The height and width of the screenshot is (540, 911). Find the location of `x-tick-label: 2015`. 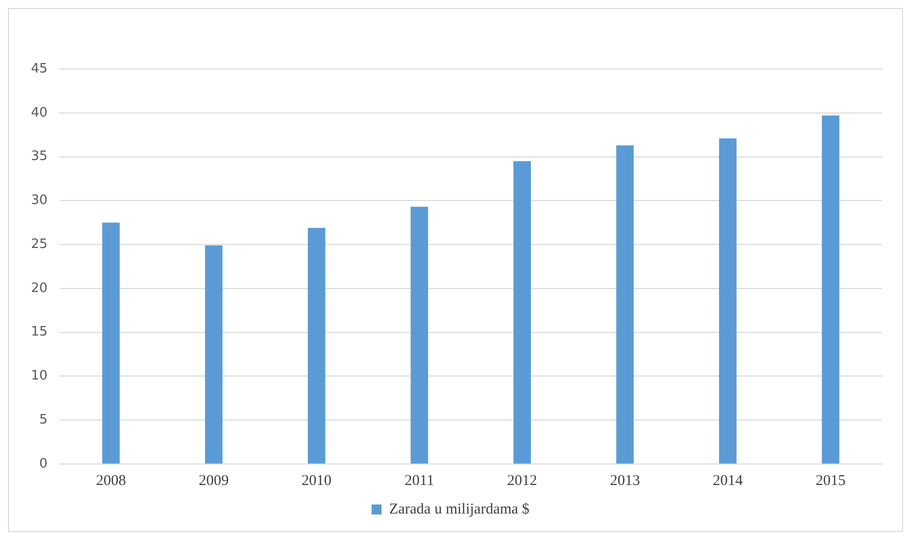

x-tick-label: 2015 is located at coordinates (831, 480).